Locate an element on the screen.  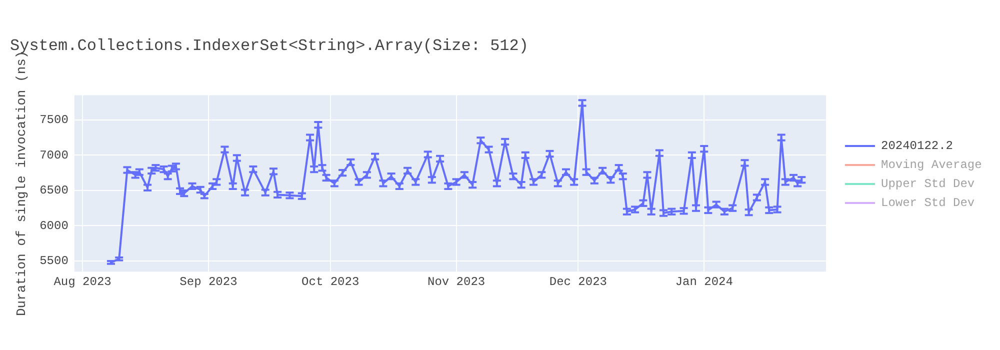
y-tick-label: 7000 is located at coordinates (54, 155).